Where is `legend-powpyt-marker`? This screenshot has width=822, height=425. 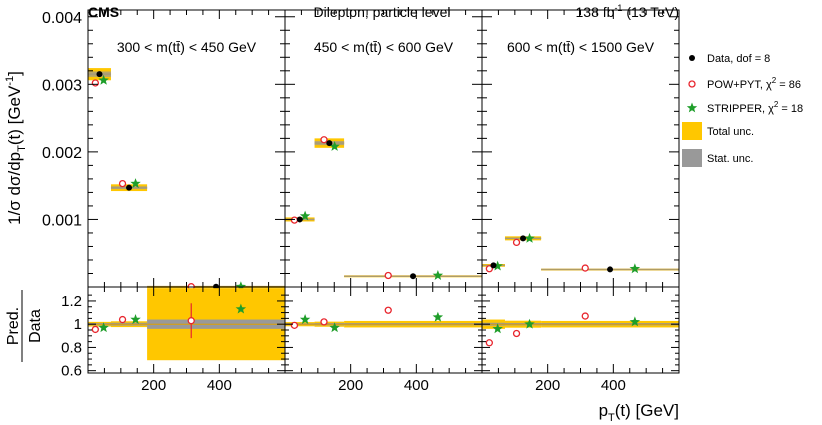
legend-powpyt-marker is located at coordinates (692, 84).